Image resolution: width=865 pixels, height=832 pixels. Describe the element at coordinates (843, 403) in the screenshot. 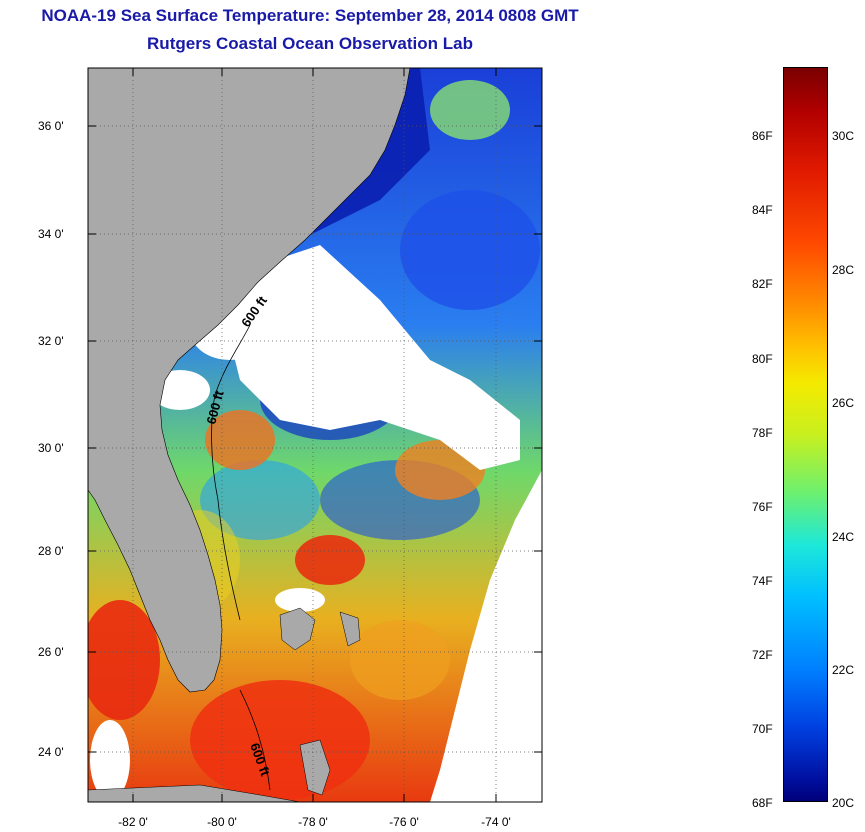

I see `colorbar-label-c: 26C` at that location.